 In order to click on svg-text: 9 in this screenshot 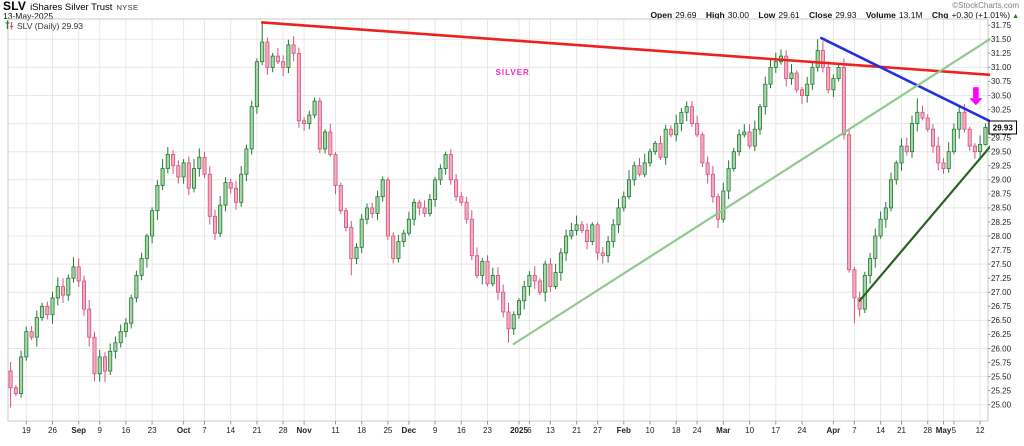, I will do `click(435, 430)`.